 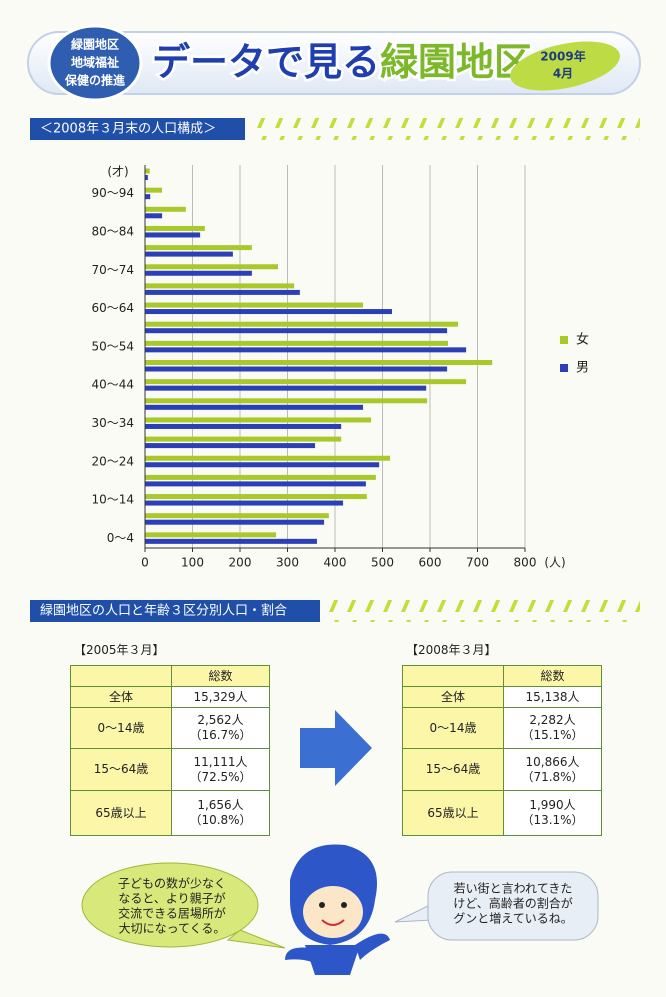 What do you see at coordinates (552, 776) in the screenshot?
I see `share: （71.8%）` at bounding box center [552, 776].